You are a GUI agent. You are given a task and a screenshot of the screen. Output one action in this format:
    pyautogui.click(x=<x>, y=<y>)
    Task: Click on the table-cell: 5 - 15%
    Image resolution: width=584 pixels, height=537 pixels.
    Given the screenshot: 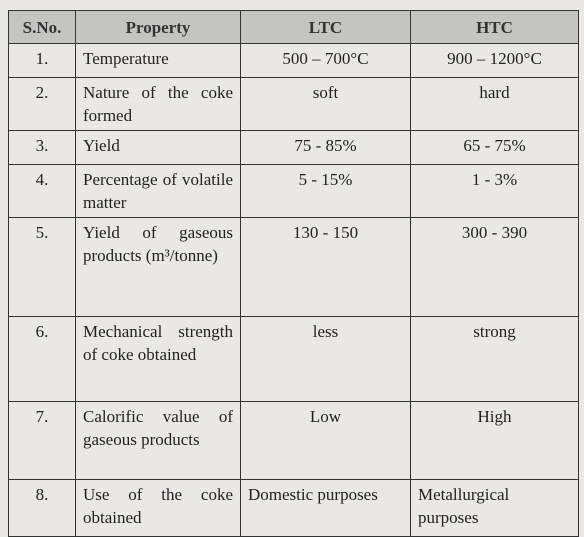 What is the action you would take?
    pyautogui.click(x=325, y=191)
    